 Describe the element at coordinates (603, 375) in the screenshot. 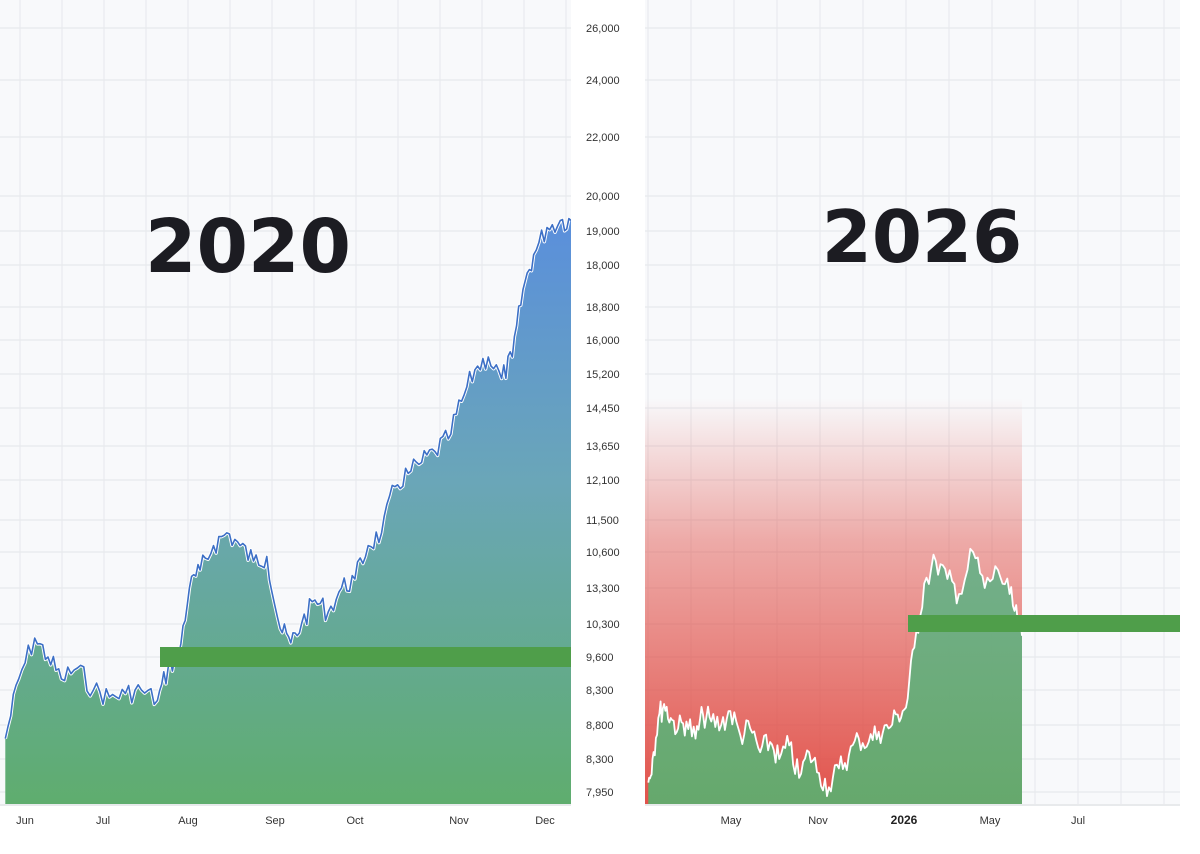

I see `y-tick-label: 15,200` at that location.